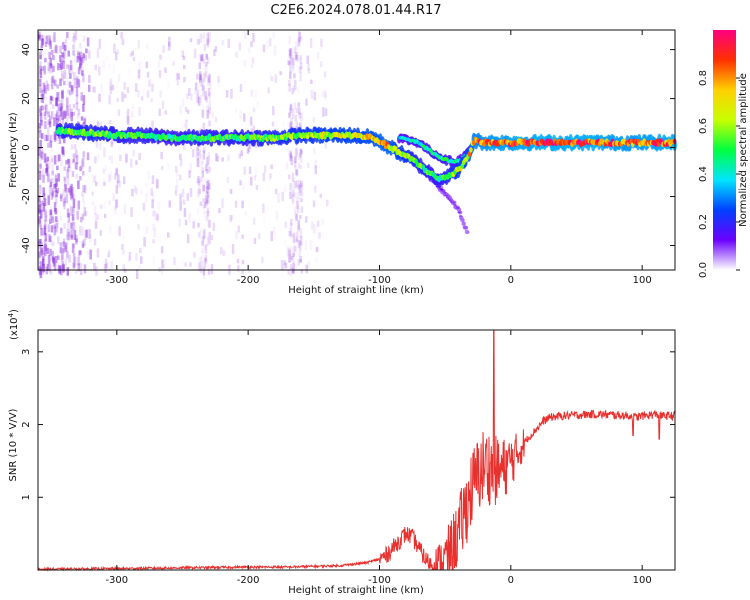 This screenshot has width=750, height=600. Describe the element at coordinates (456, 206) in the screenshot. I see `spectrogram-faint-branch-core` at that location.